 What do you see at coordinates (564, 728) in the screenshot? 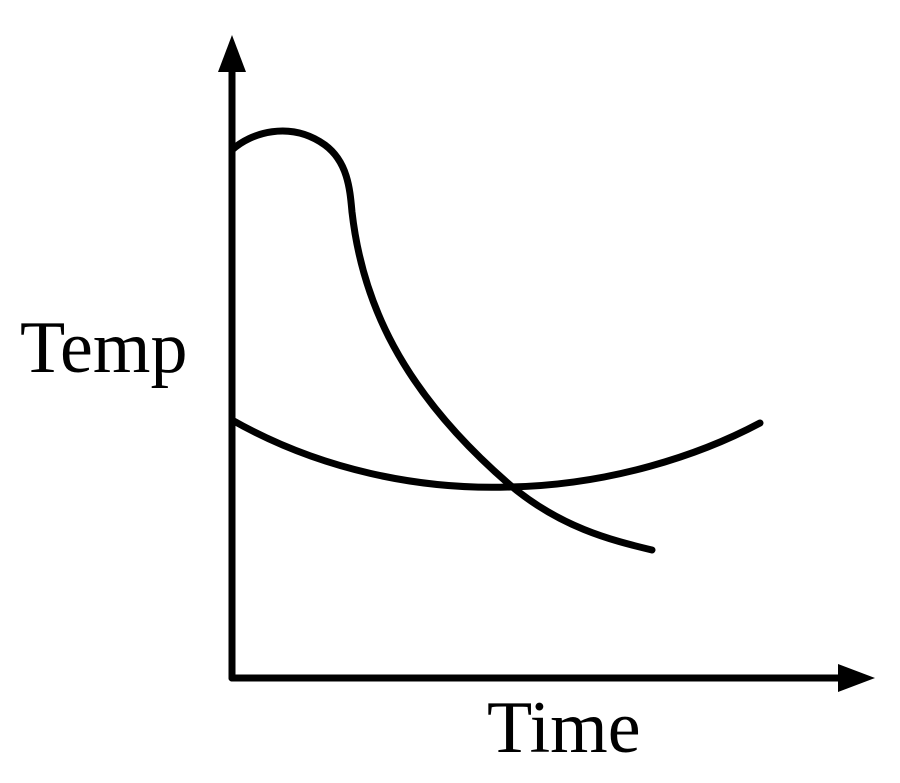
I see `x-axis-label: Time` at bounding box center [564, 728].